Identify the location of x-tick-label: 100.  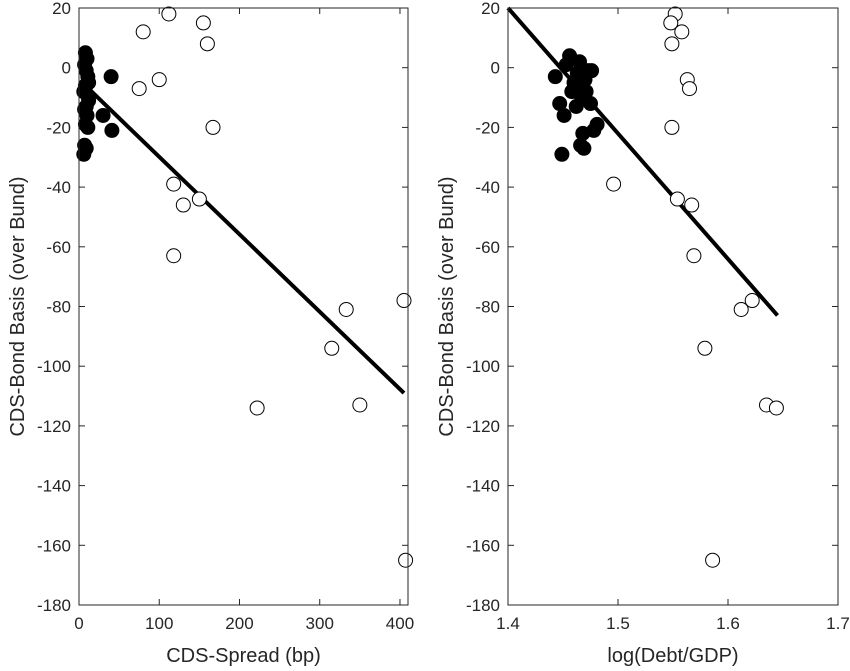
(159, 623).